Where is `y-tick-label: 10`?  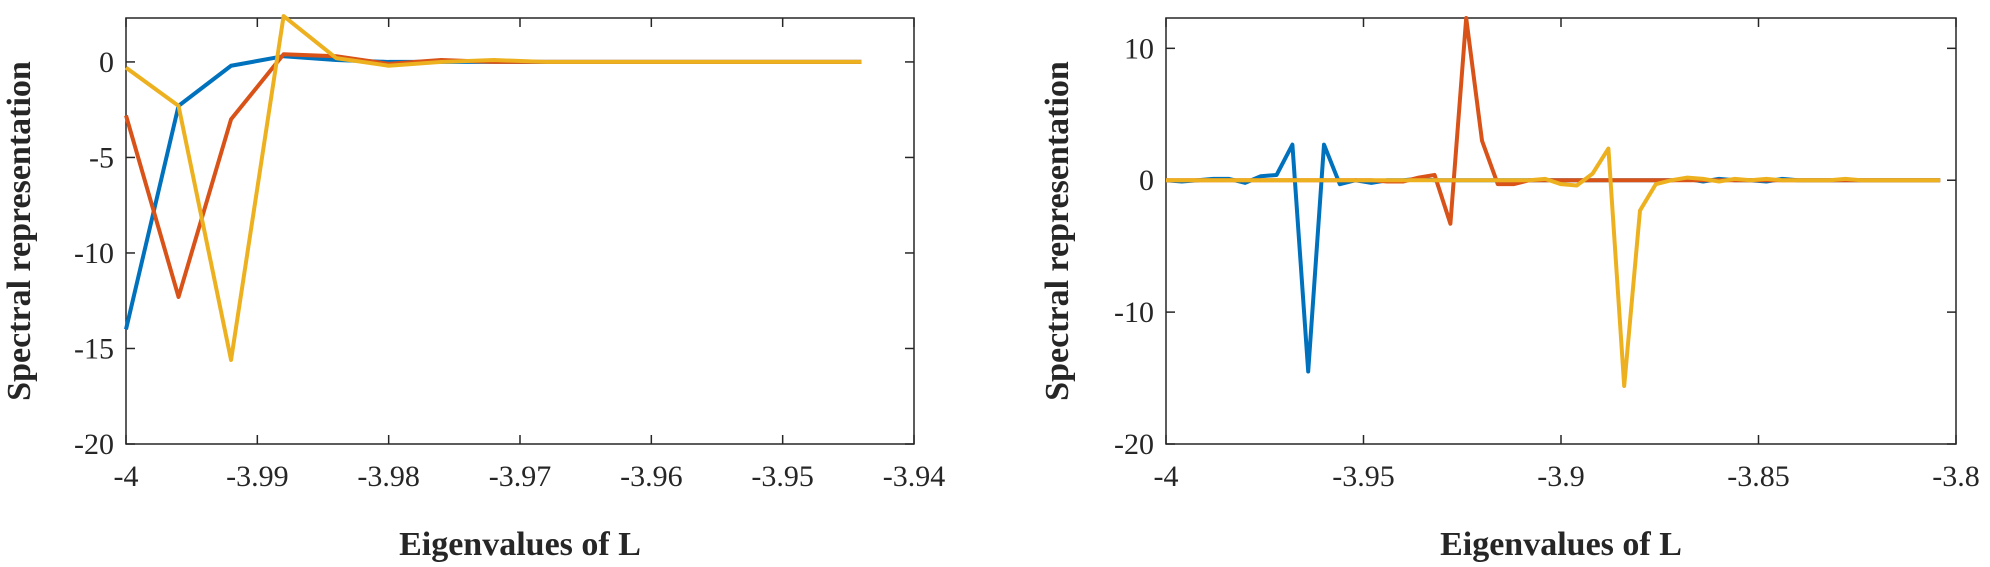 y-tick-label: 10 is located at coordinates (1139, 48).